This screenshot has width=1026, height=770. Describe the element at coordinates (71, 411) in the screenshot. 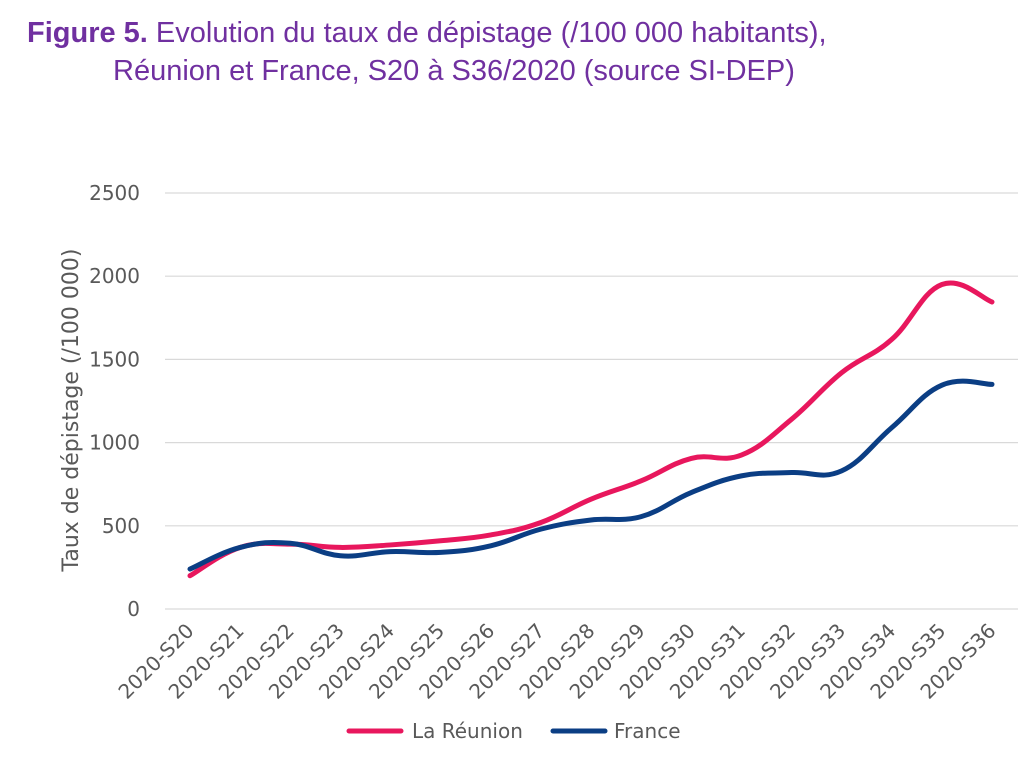

I see `y-axis-title: Taux de dépistage (/100 000)` at that location.